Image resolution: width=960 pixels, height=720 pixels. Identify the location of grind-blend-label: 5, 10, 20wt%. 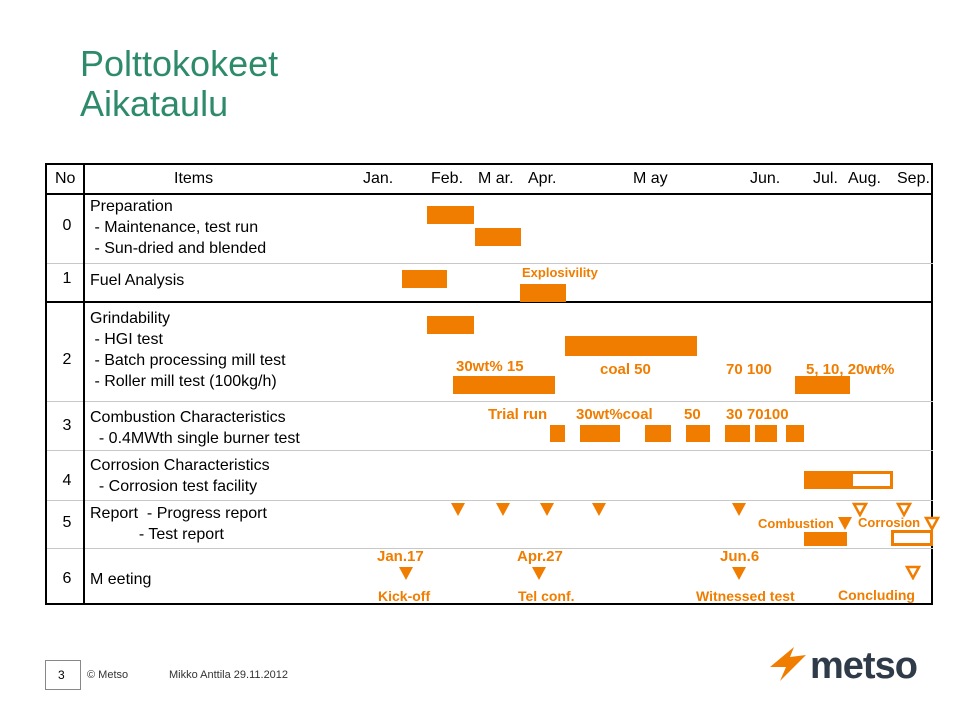
(850, 369).